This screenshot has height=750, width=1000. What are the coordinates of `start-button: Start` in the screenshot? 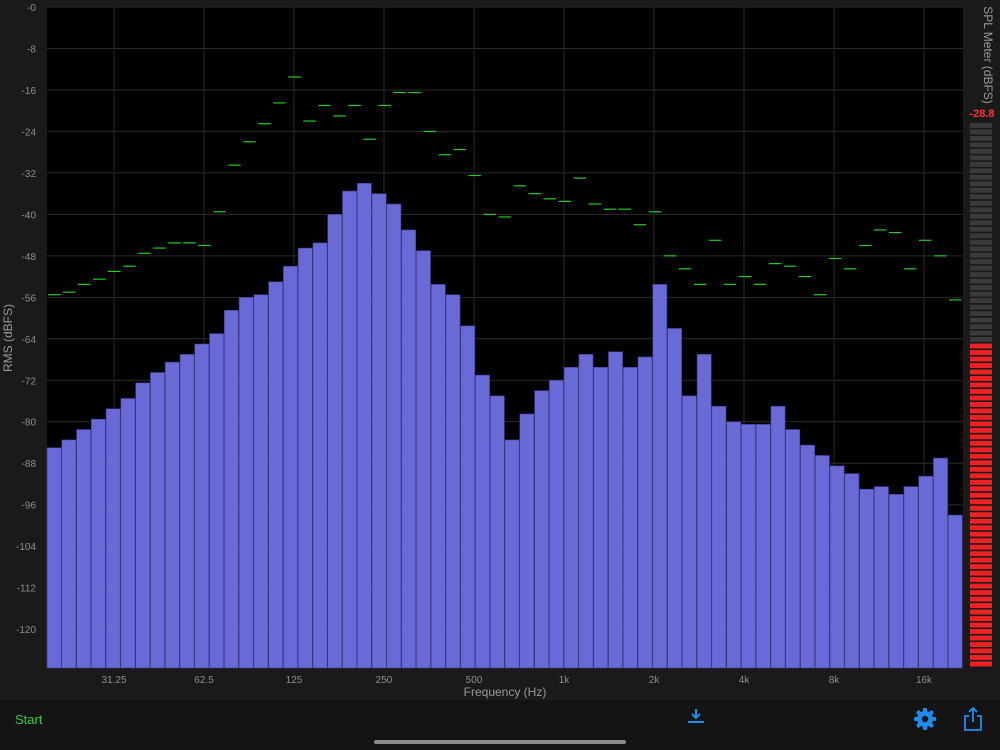 It's located at (29, 719).